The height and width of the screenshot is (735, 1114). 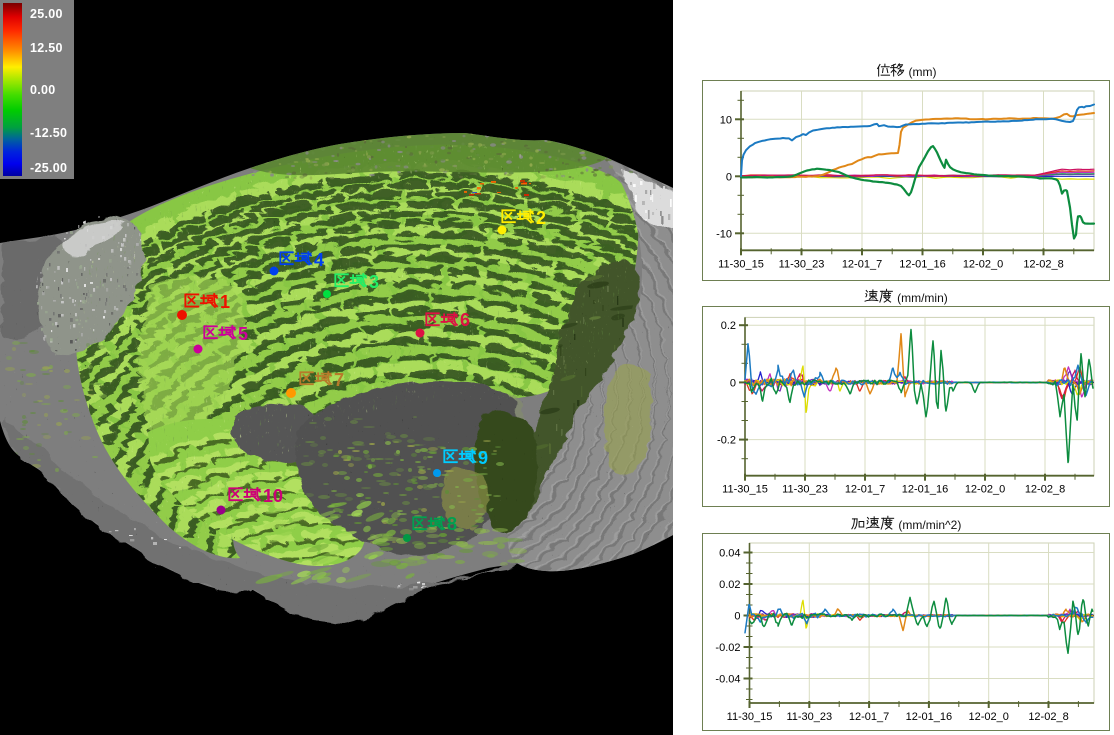 I want to click on svg-text: -0.2, so click(x=726, y=441).